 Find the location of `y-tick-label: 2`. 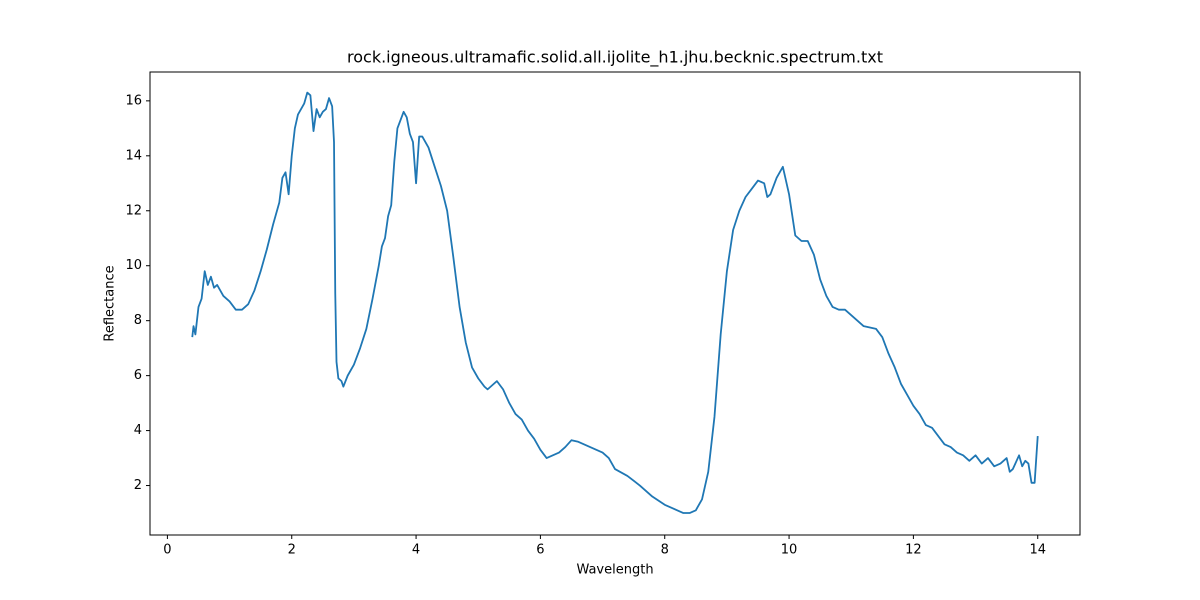

y-tick-label: 2 is located at coordinates (138, 485).